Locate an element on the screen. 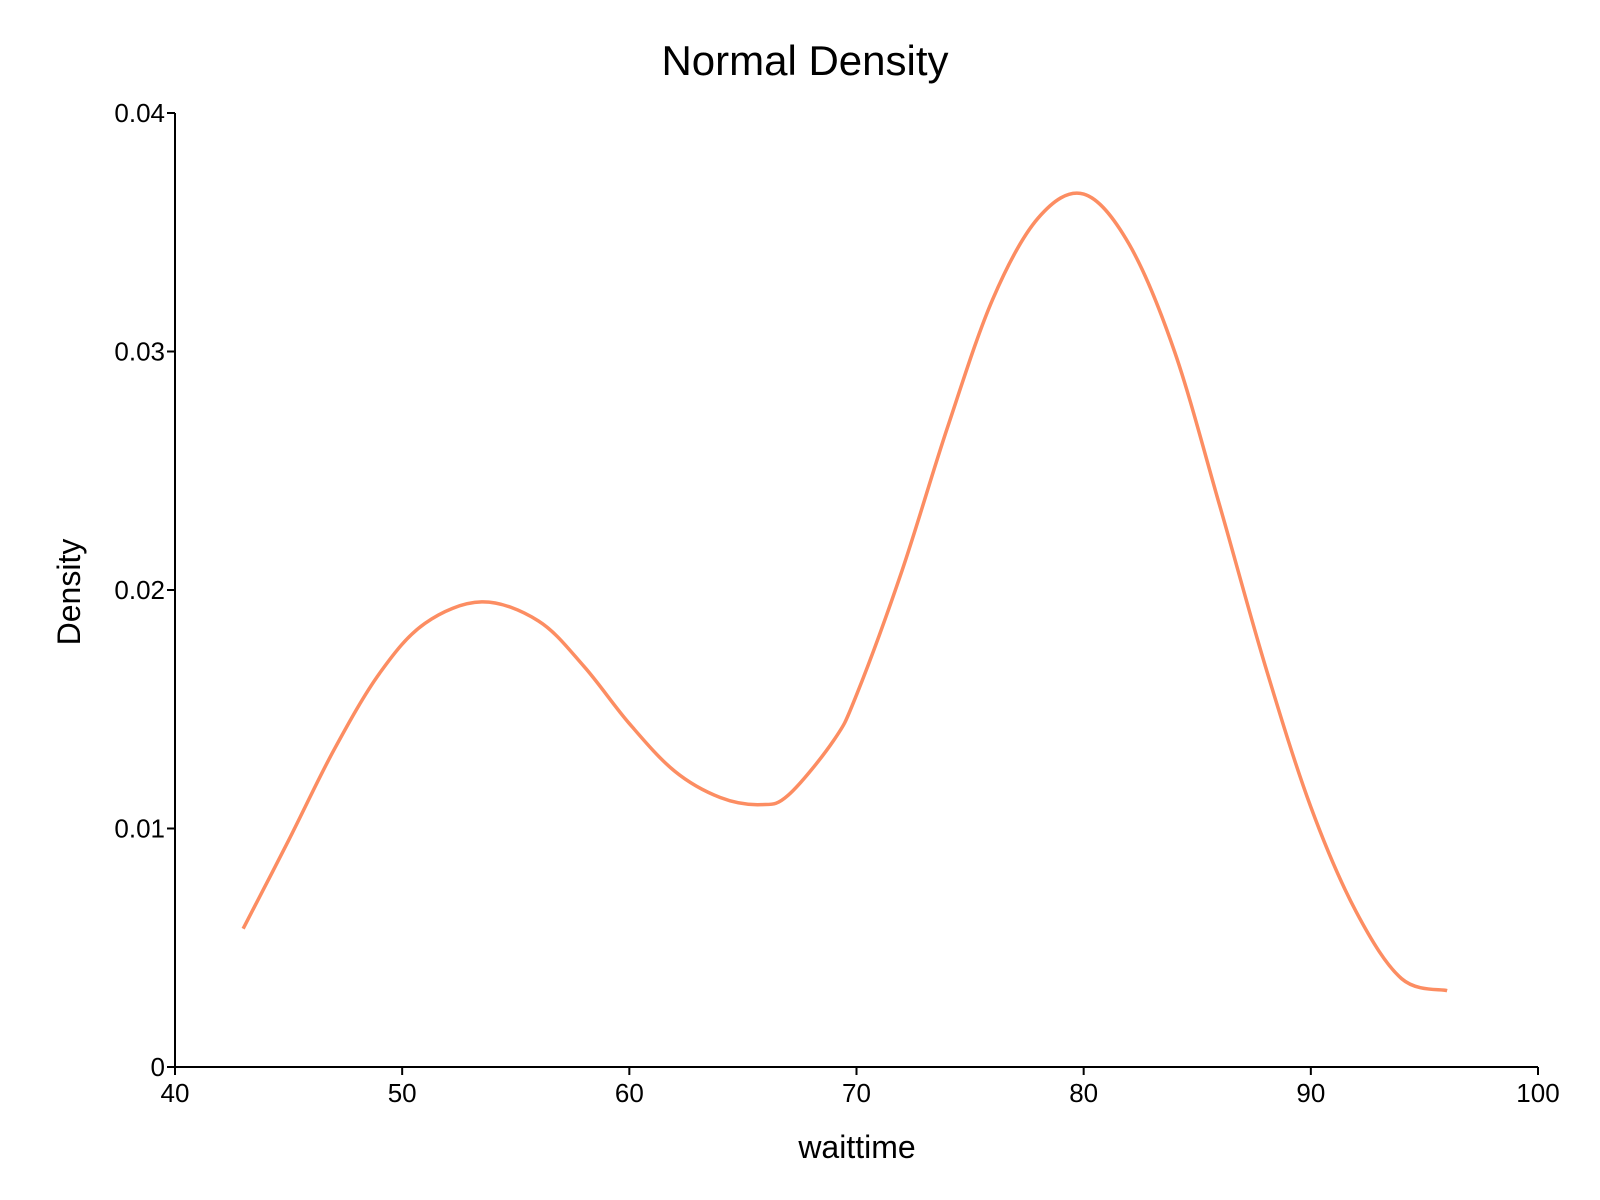 The height and width of the screenshot is (1200, 1600). x-tick-label: 60 is located at coordinates (629, 1093).